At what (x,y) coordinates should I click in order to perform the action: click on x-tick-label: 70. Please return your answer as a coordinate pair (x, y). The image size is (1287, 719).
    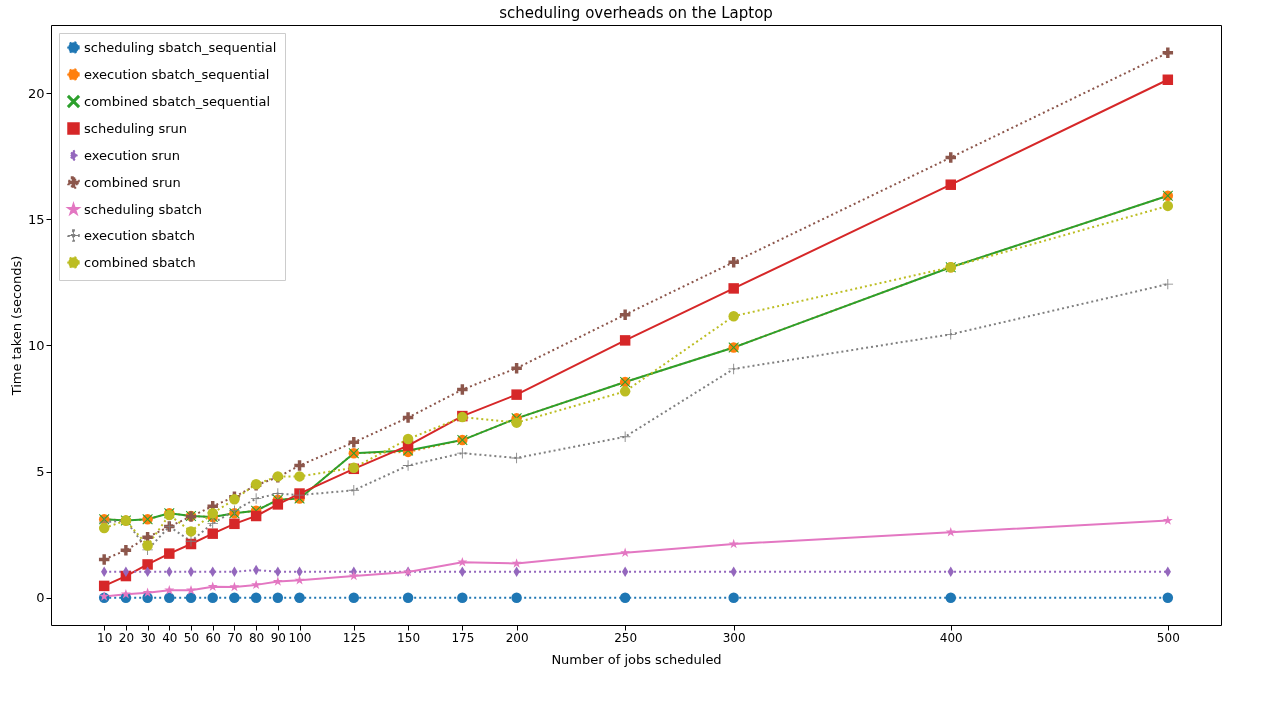
    Looking at the image, I should click on (235, 637).